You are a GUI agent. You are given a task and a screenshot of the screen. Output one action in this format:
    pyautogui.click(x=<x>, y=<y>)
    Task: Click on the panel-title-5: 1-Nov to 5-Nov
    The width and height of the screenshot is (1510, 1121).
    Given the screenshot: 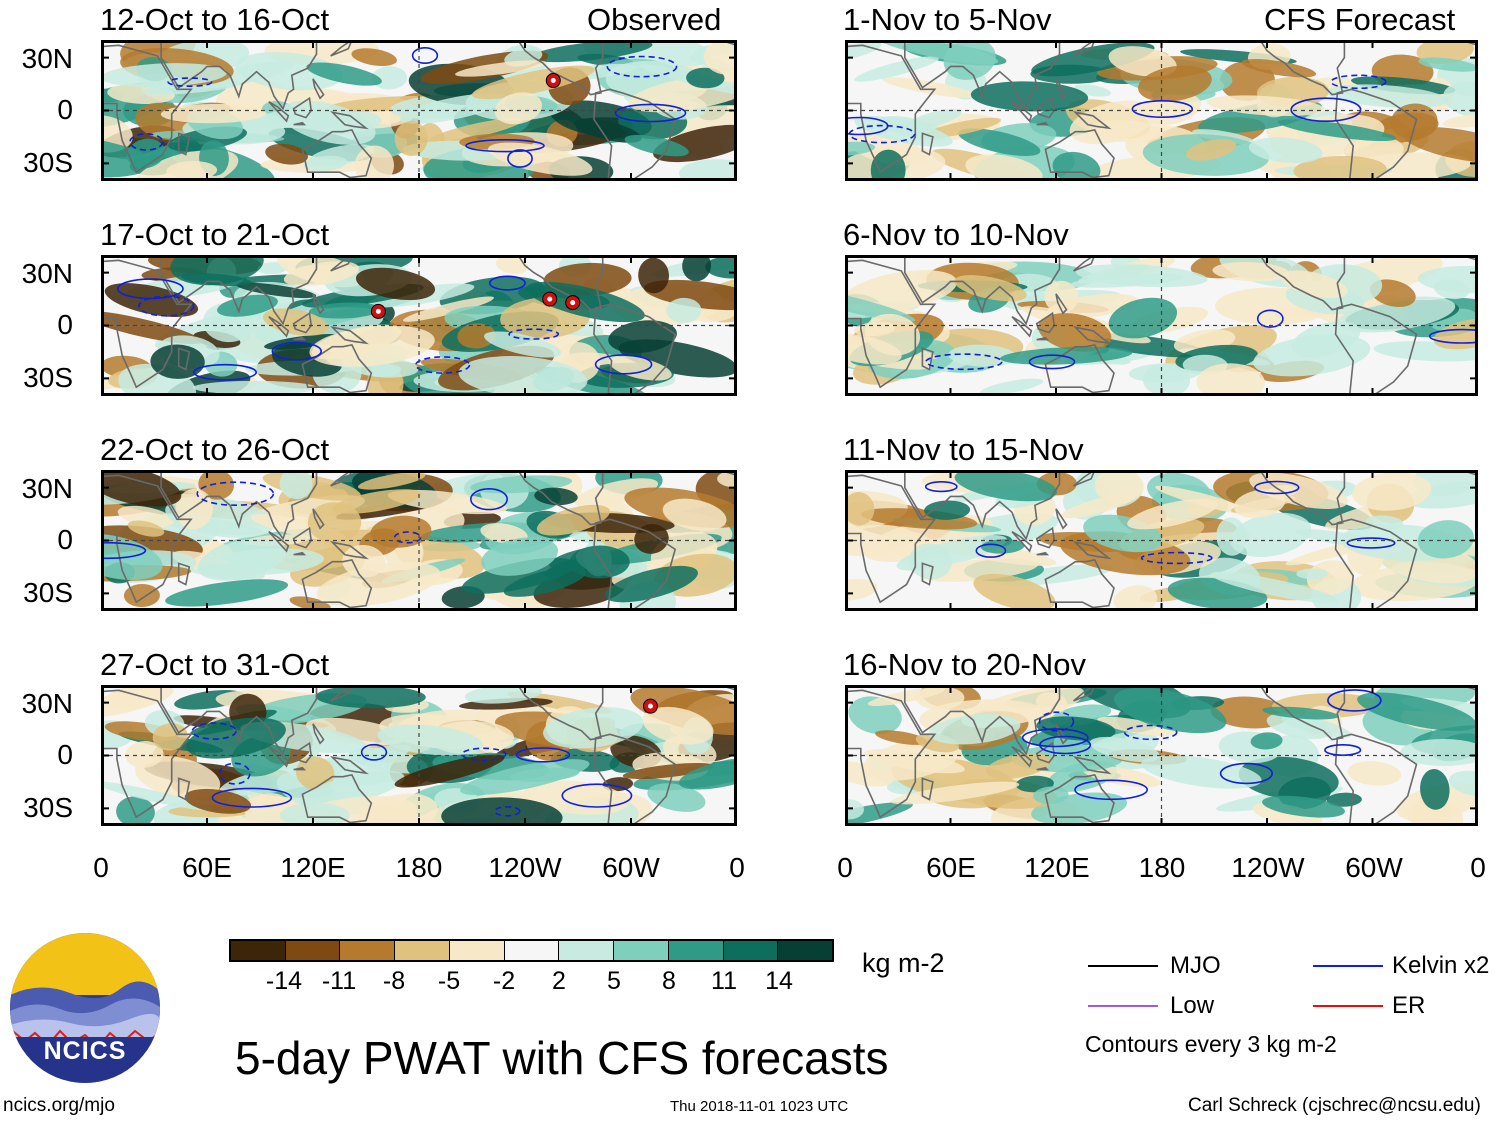 What is the action you would take?
    pyautogui.click(x=947, y=19)
    